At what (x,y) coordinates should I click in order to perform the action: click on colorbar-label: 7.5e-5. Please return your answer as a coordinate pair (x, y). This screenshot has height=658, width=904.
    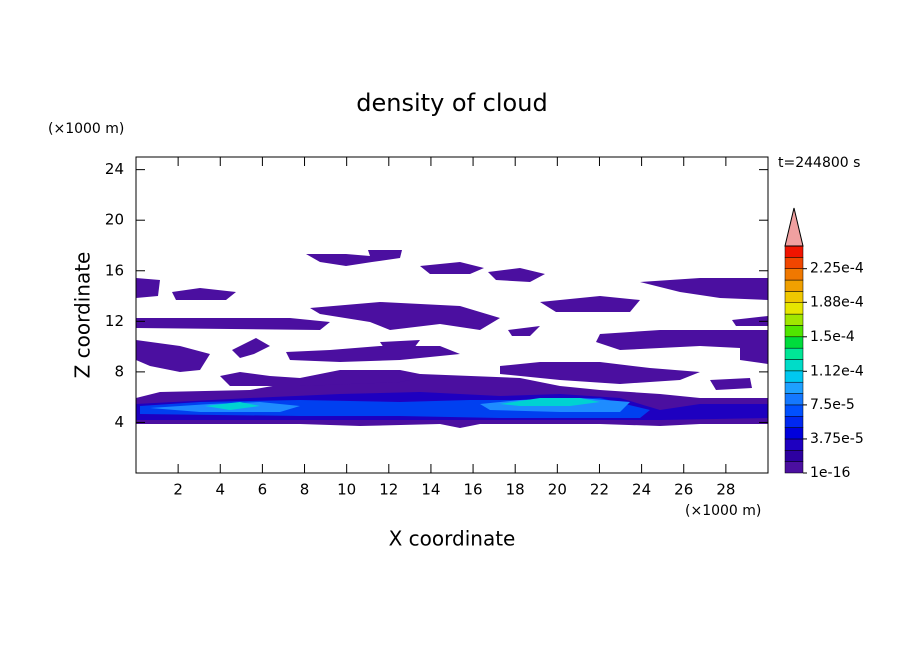
    Looking at the image, I should click on (832, 405).